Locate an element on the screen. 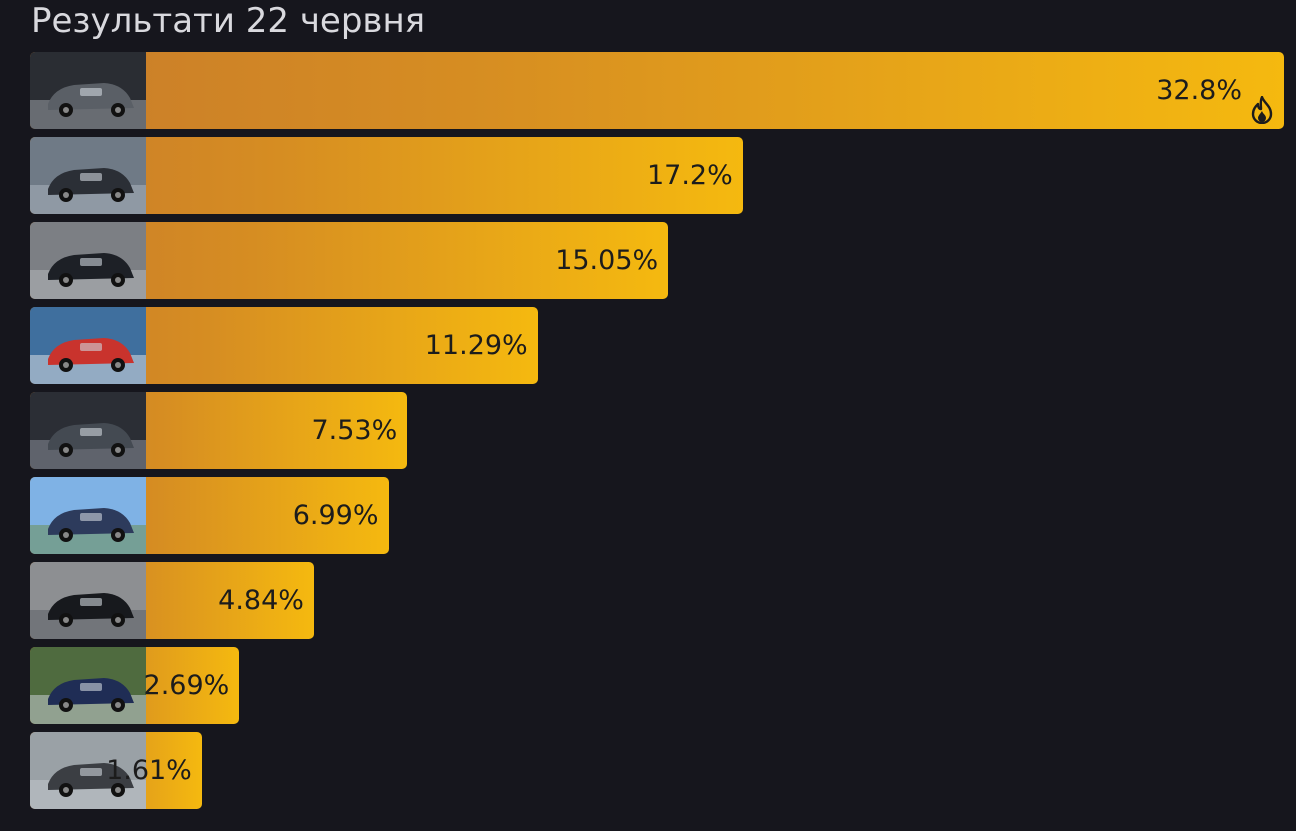 This screenshot has height=831, width=1296. result-percent: 6.99% is located at coordinates (335, 515).